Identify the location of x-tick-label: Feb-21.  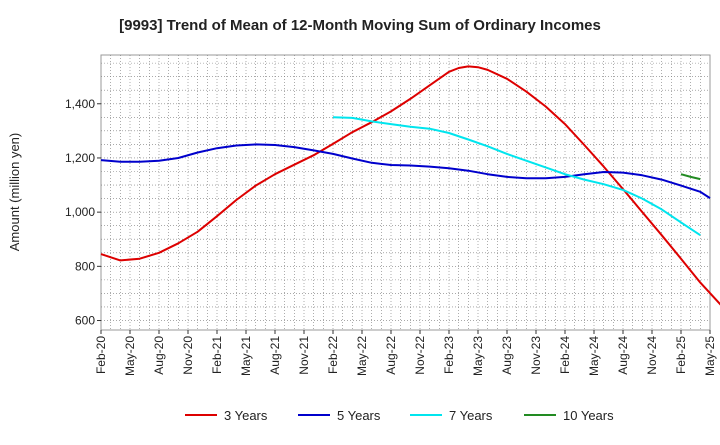
(217, 355).